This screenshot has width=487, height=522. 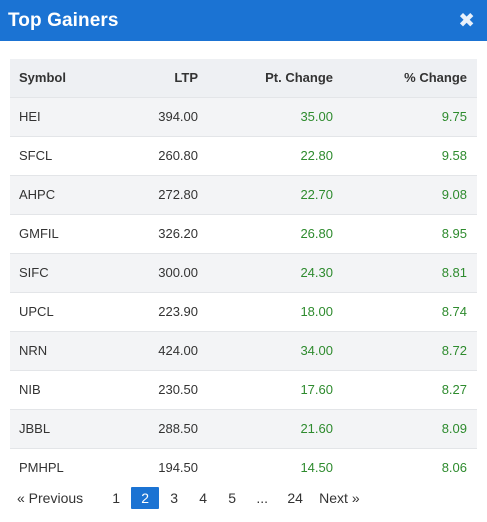 What do you see at coordinates (265, 233) in the screenshot?
I see `cell-pt-change: 26.80` at bounding box center [265, 233].